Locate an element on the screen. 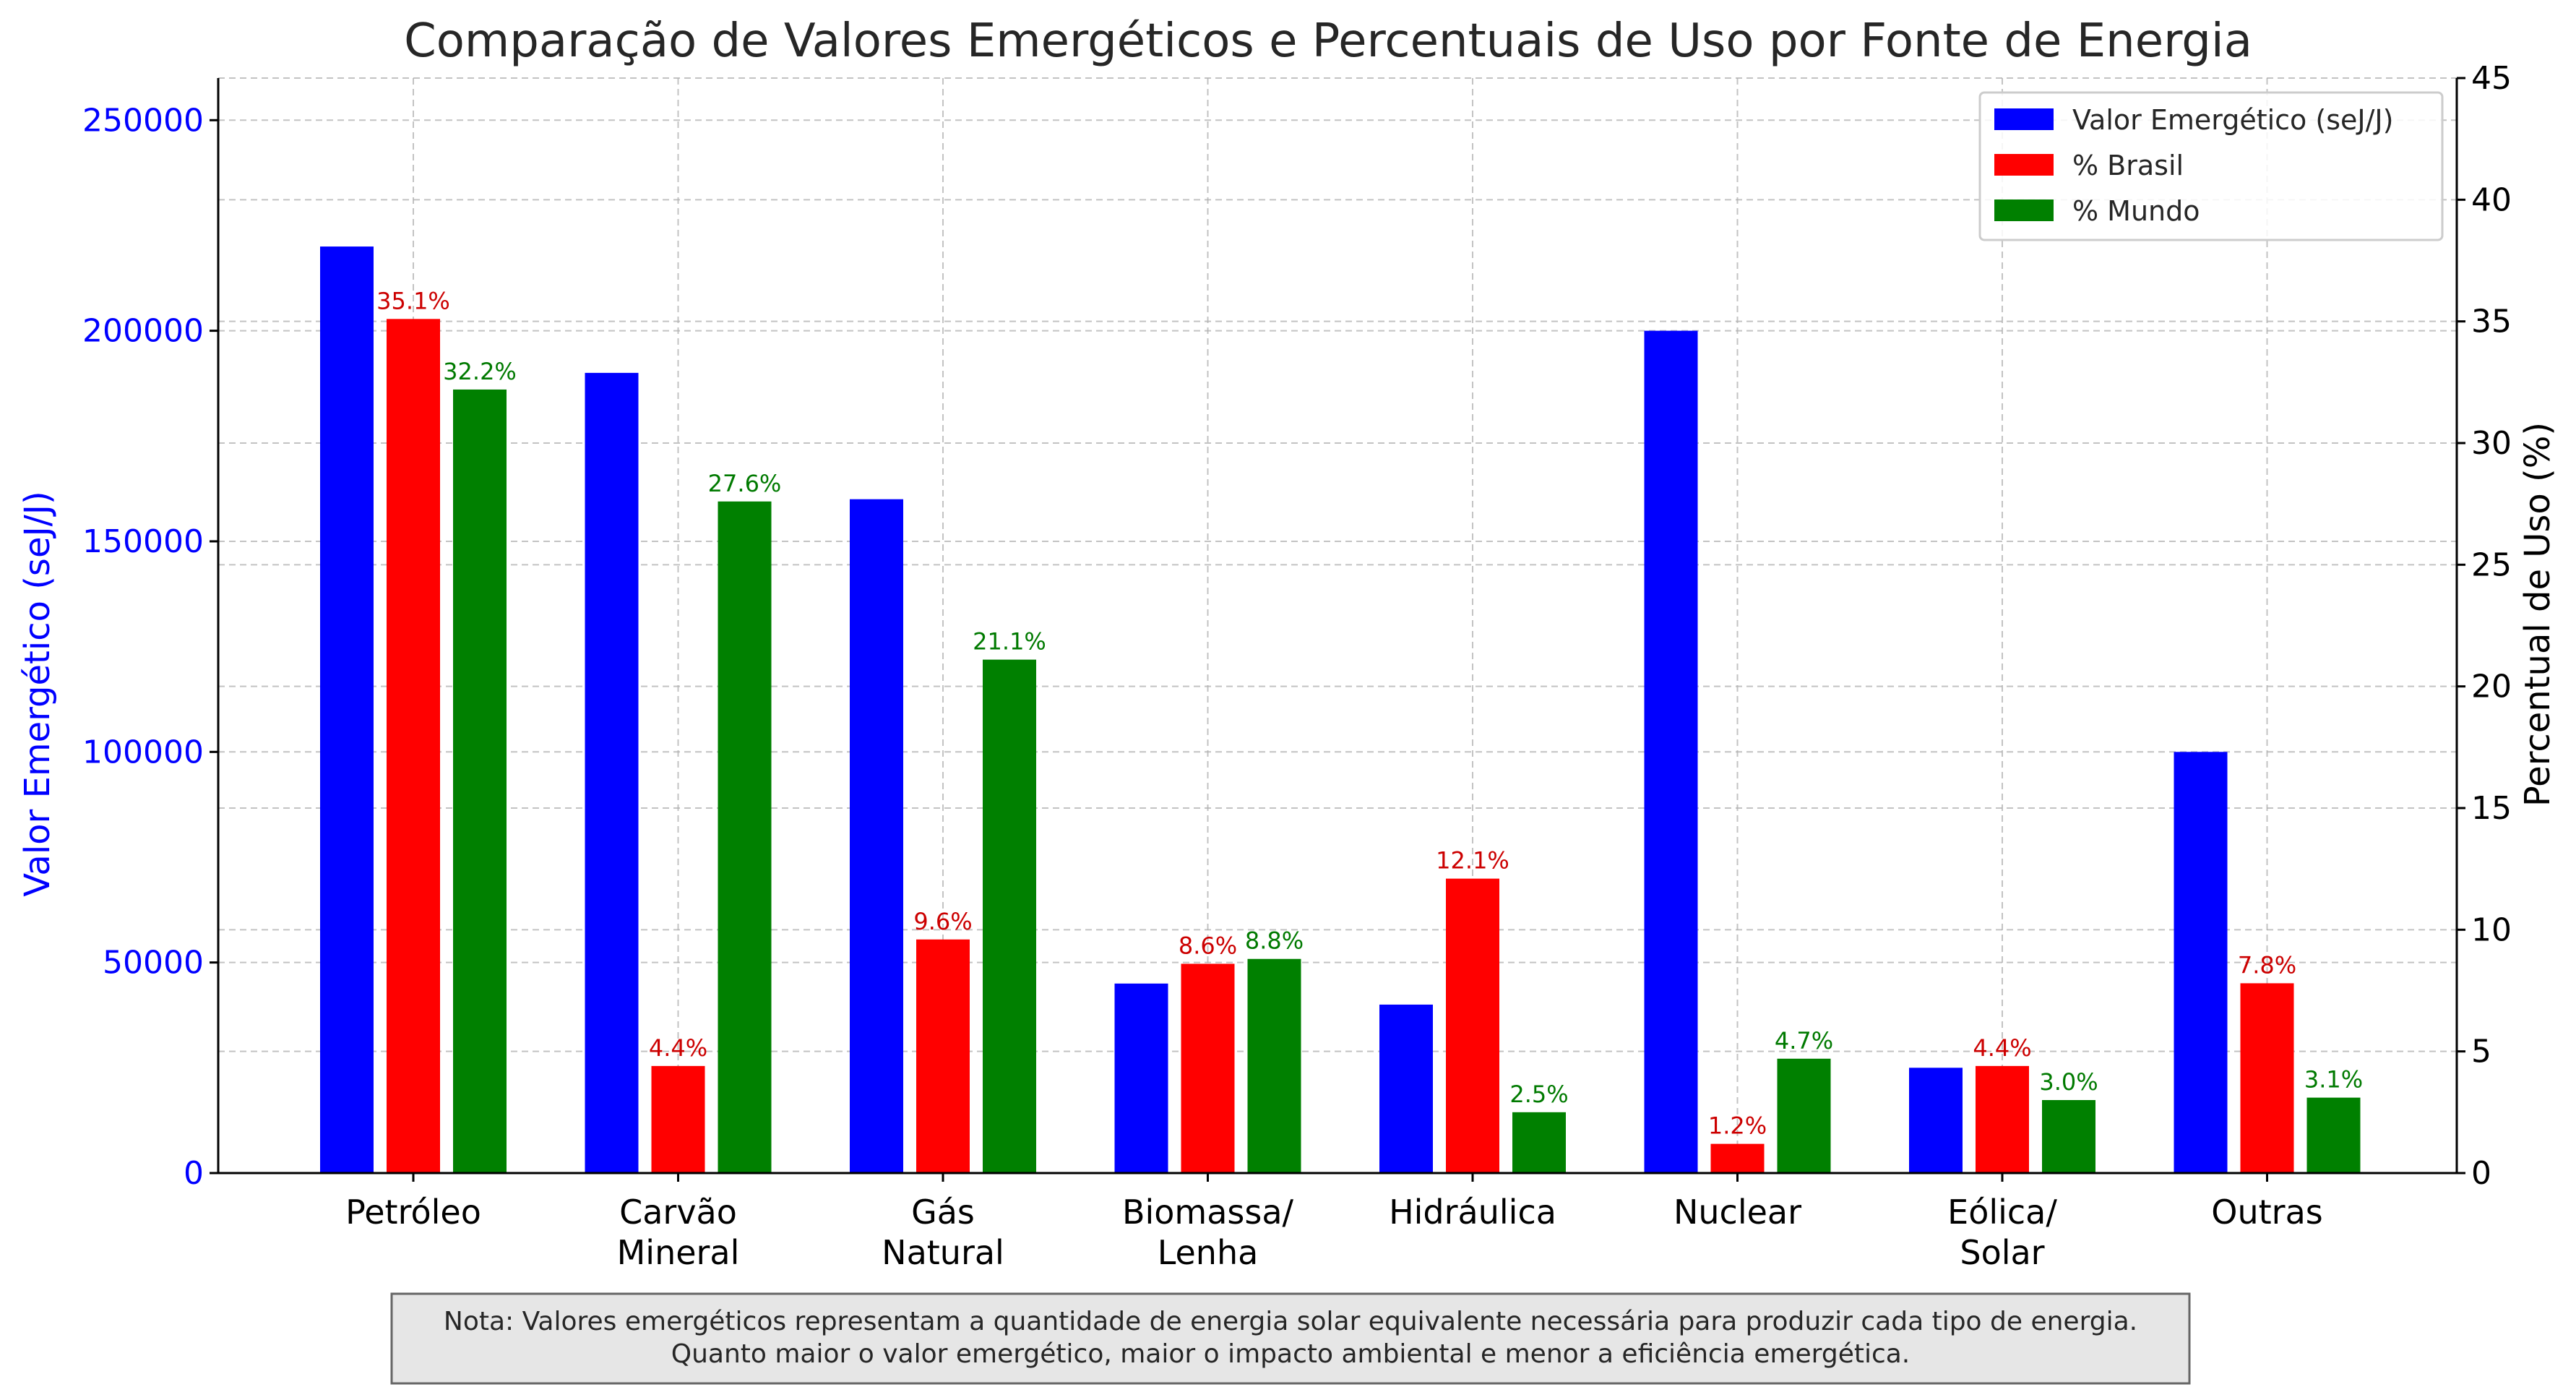 The image size is (2576, 1387). y-tick-right-label: 45 is located at coordinates (2491, 78).